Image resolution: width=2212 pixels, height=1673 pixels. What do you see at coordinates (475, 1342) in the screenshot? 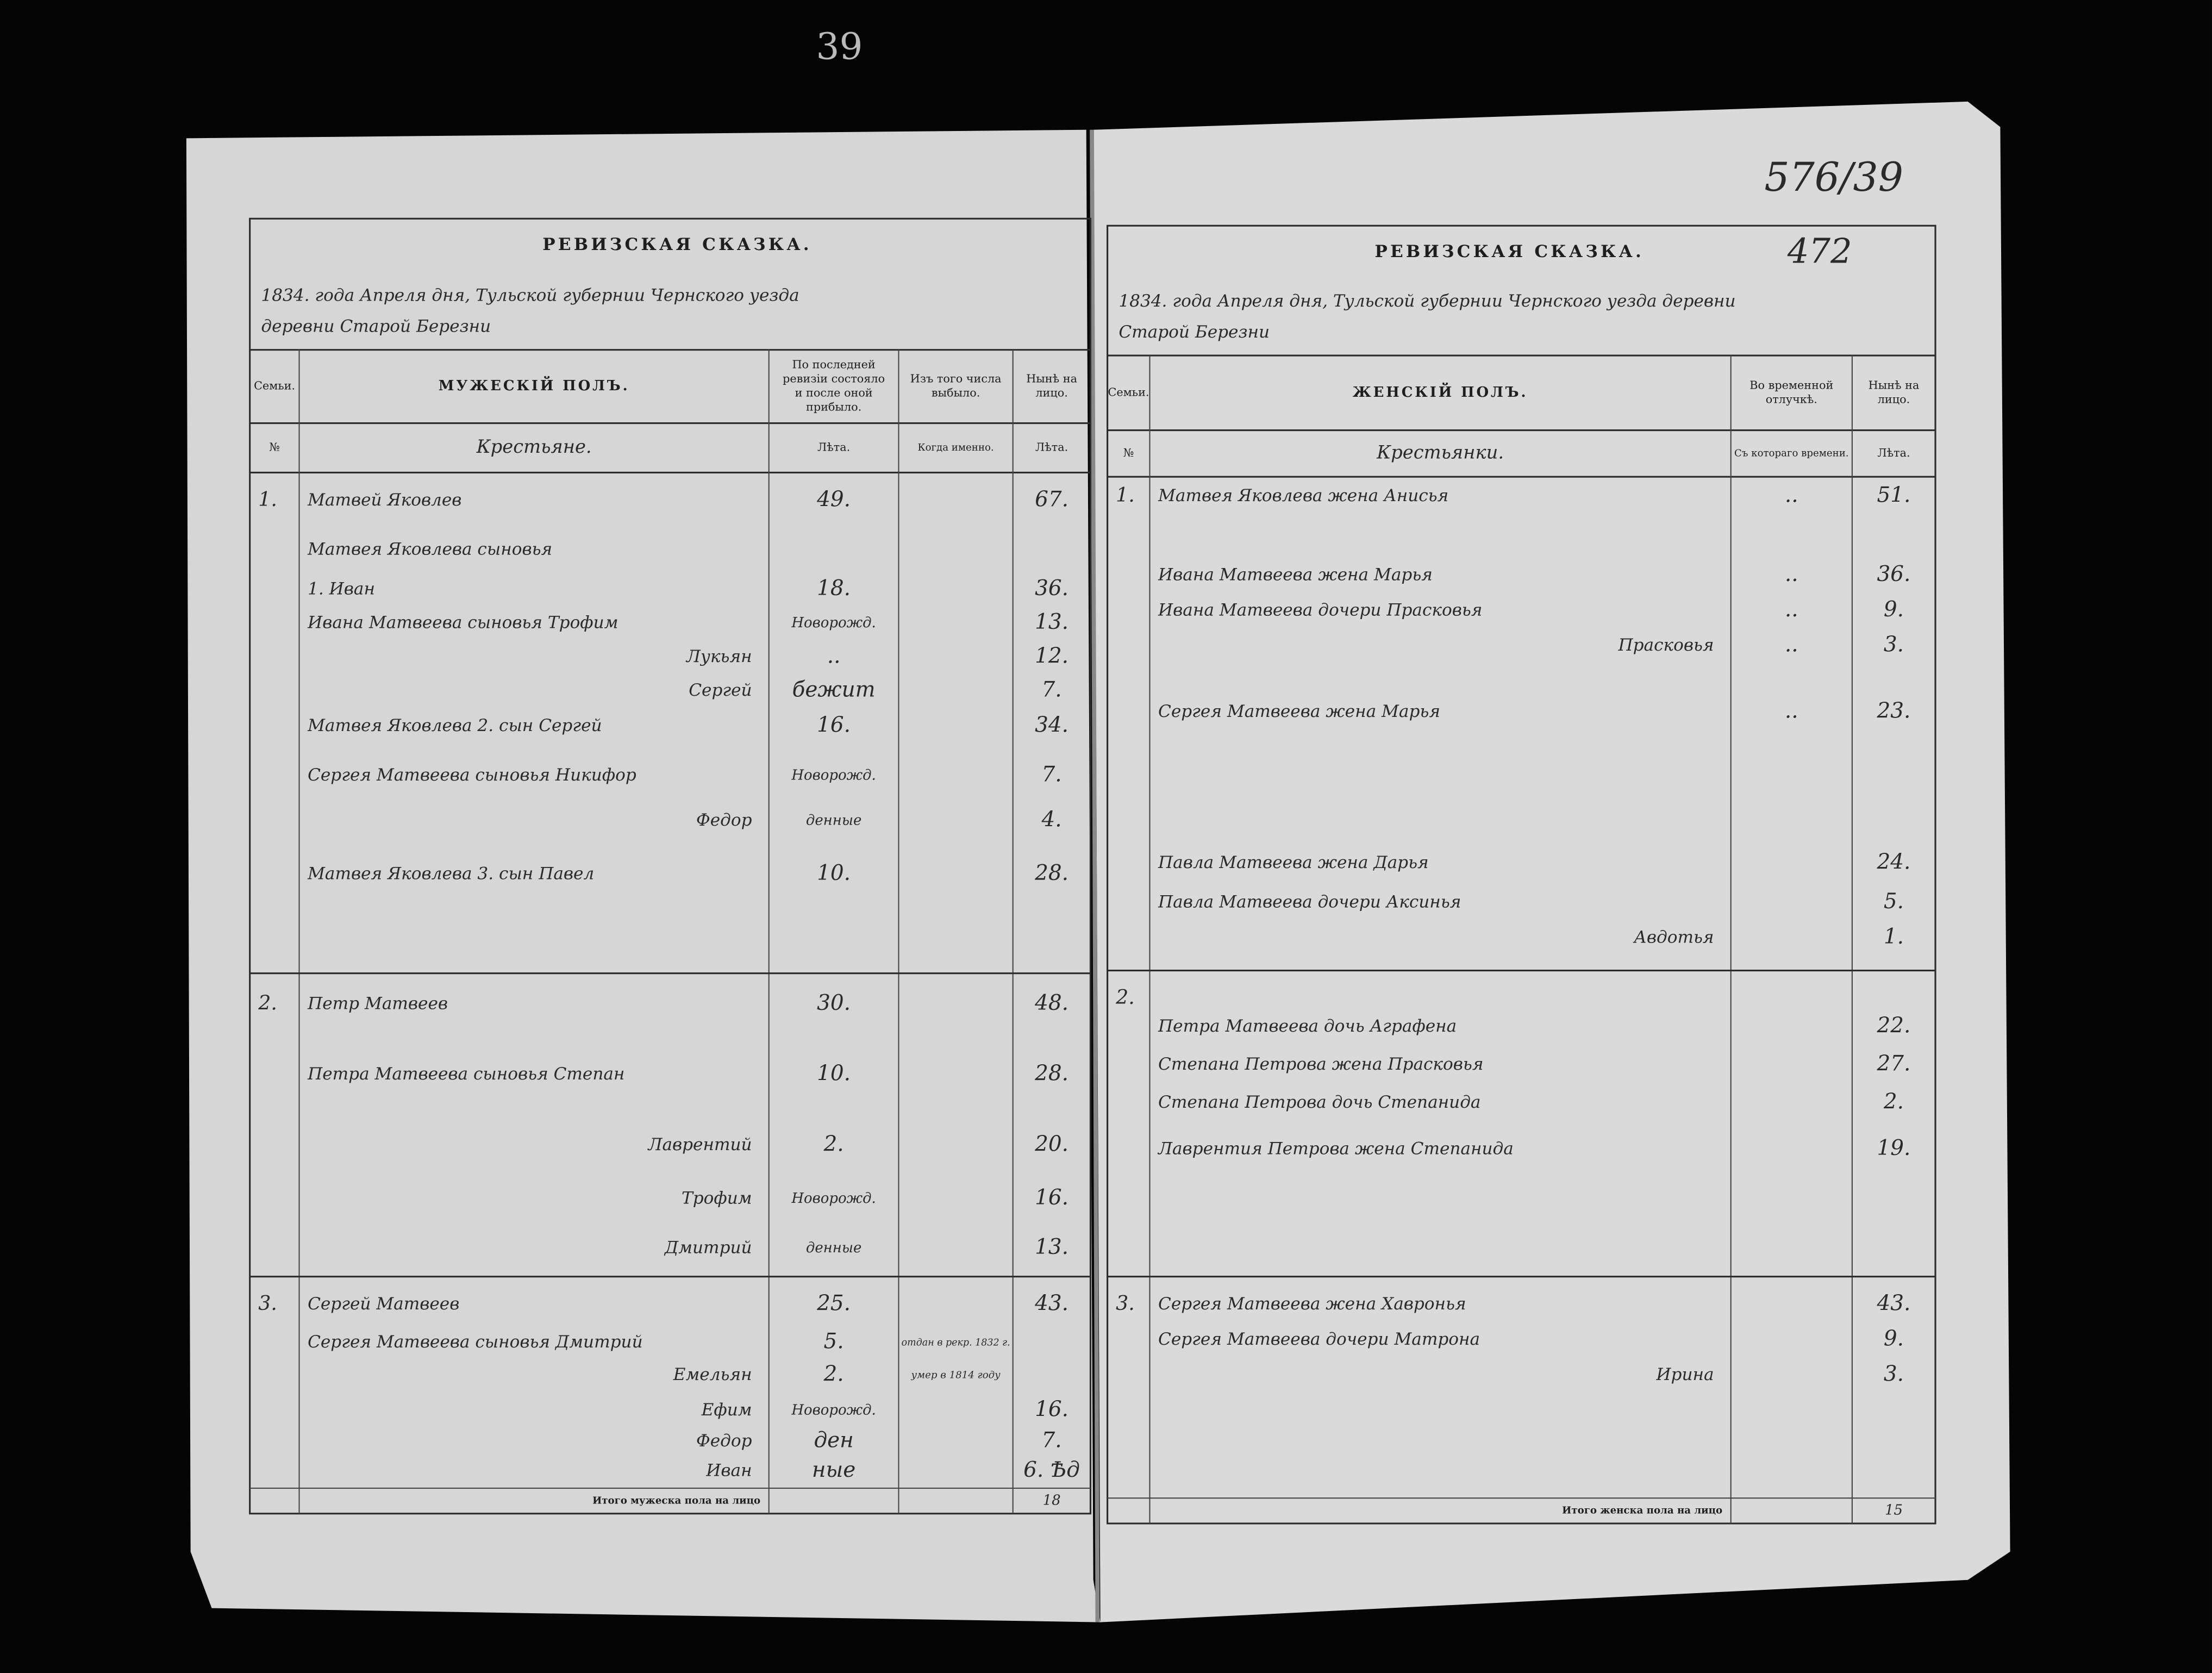
I see `person-name: Сергея Матвеева сыновья Дмитрий` at bounding box center [475, 1342].